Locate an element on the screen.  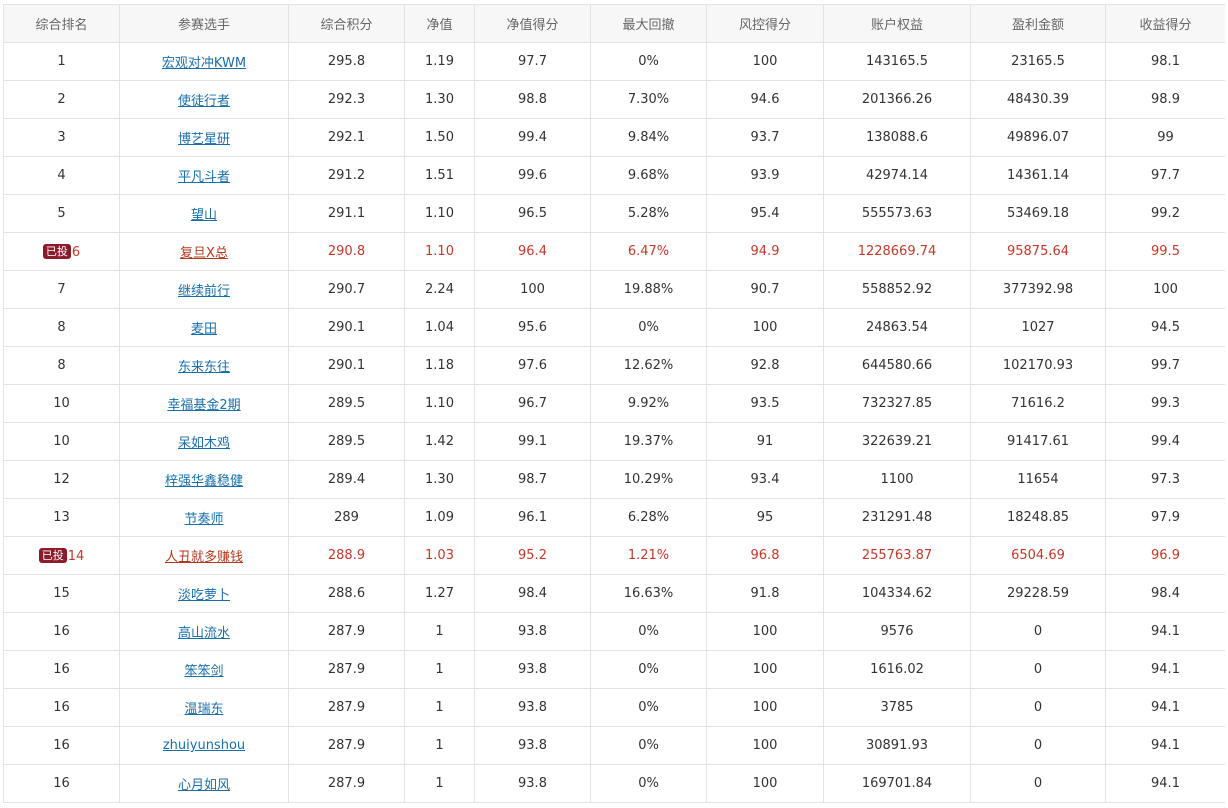
risk-score-cell: 93.5 is located at coordinates (765, 403).